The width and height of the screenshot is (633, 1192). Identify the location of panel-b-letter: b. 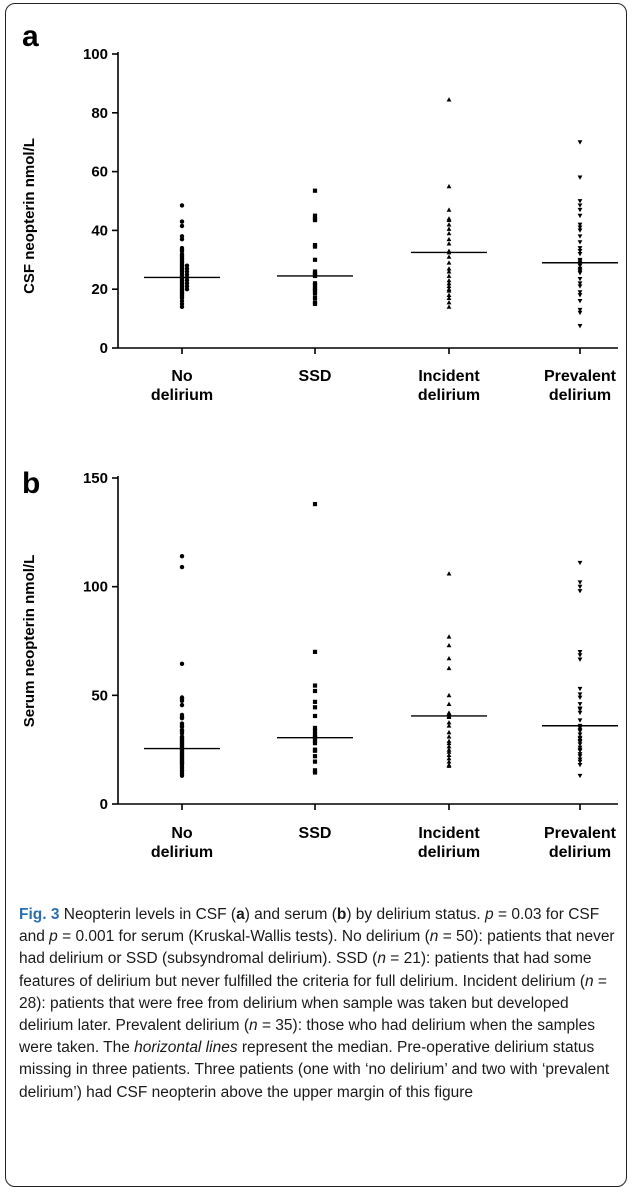
(31, 483).